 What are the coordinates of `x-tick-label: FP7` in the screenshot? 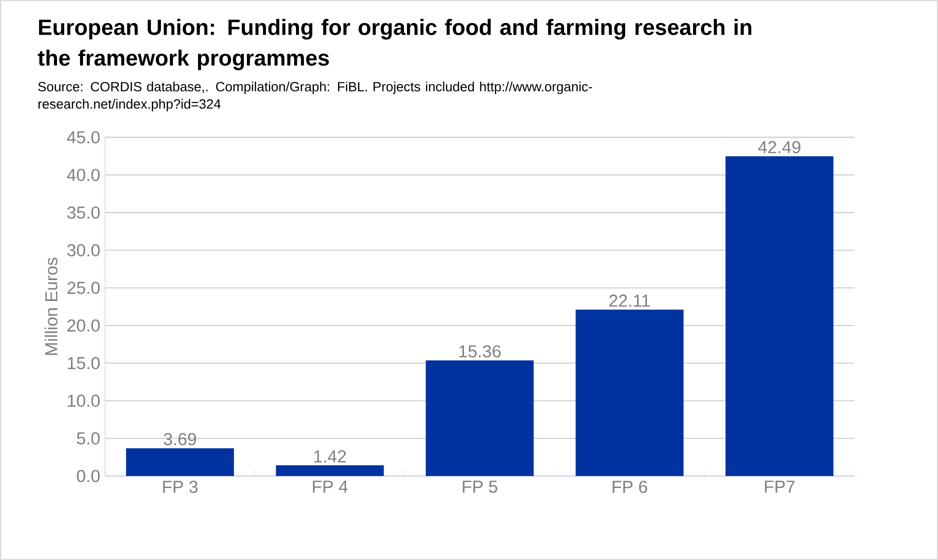 It's located at (779, 486).